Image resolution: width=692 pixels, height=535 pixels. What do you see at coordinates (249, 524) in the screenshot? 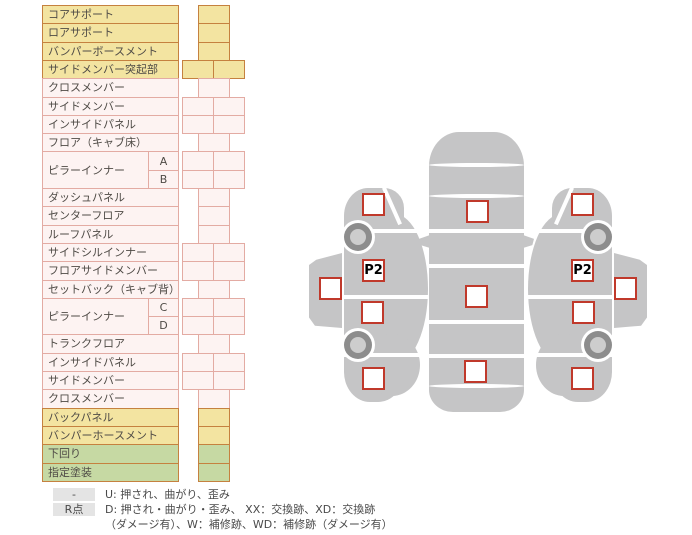
I see `legend-text: （ダメージ有）、W：補修跡、WD：補修跡（ダメージ有）` at bounding box center [249, 524].